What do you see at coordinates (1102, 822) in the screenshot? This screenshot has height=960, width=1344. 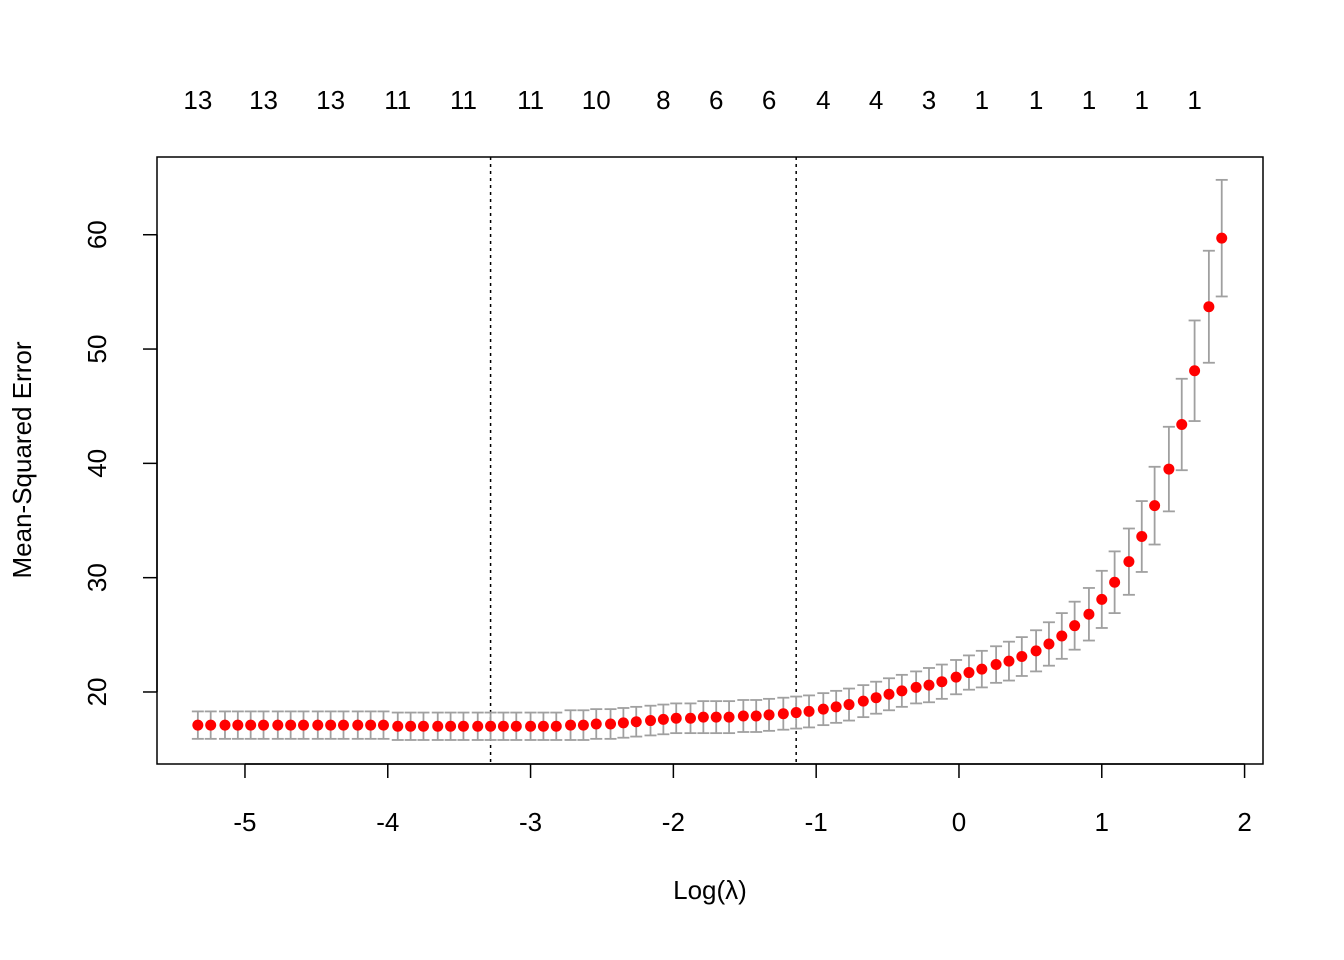 I see `x-tick-label: 1` at bounding box center [1102, 822].